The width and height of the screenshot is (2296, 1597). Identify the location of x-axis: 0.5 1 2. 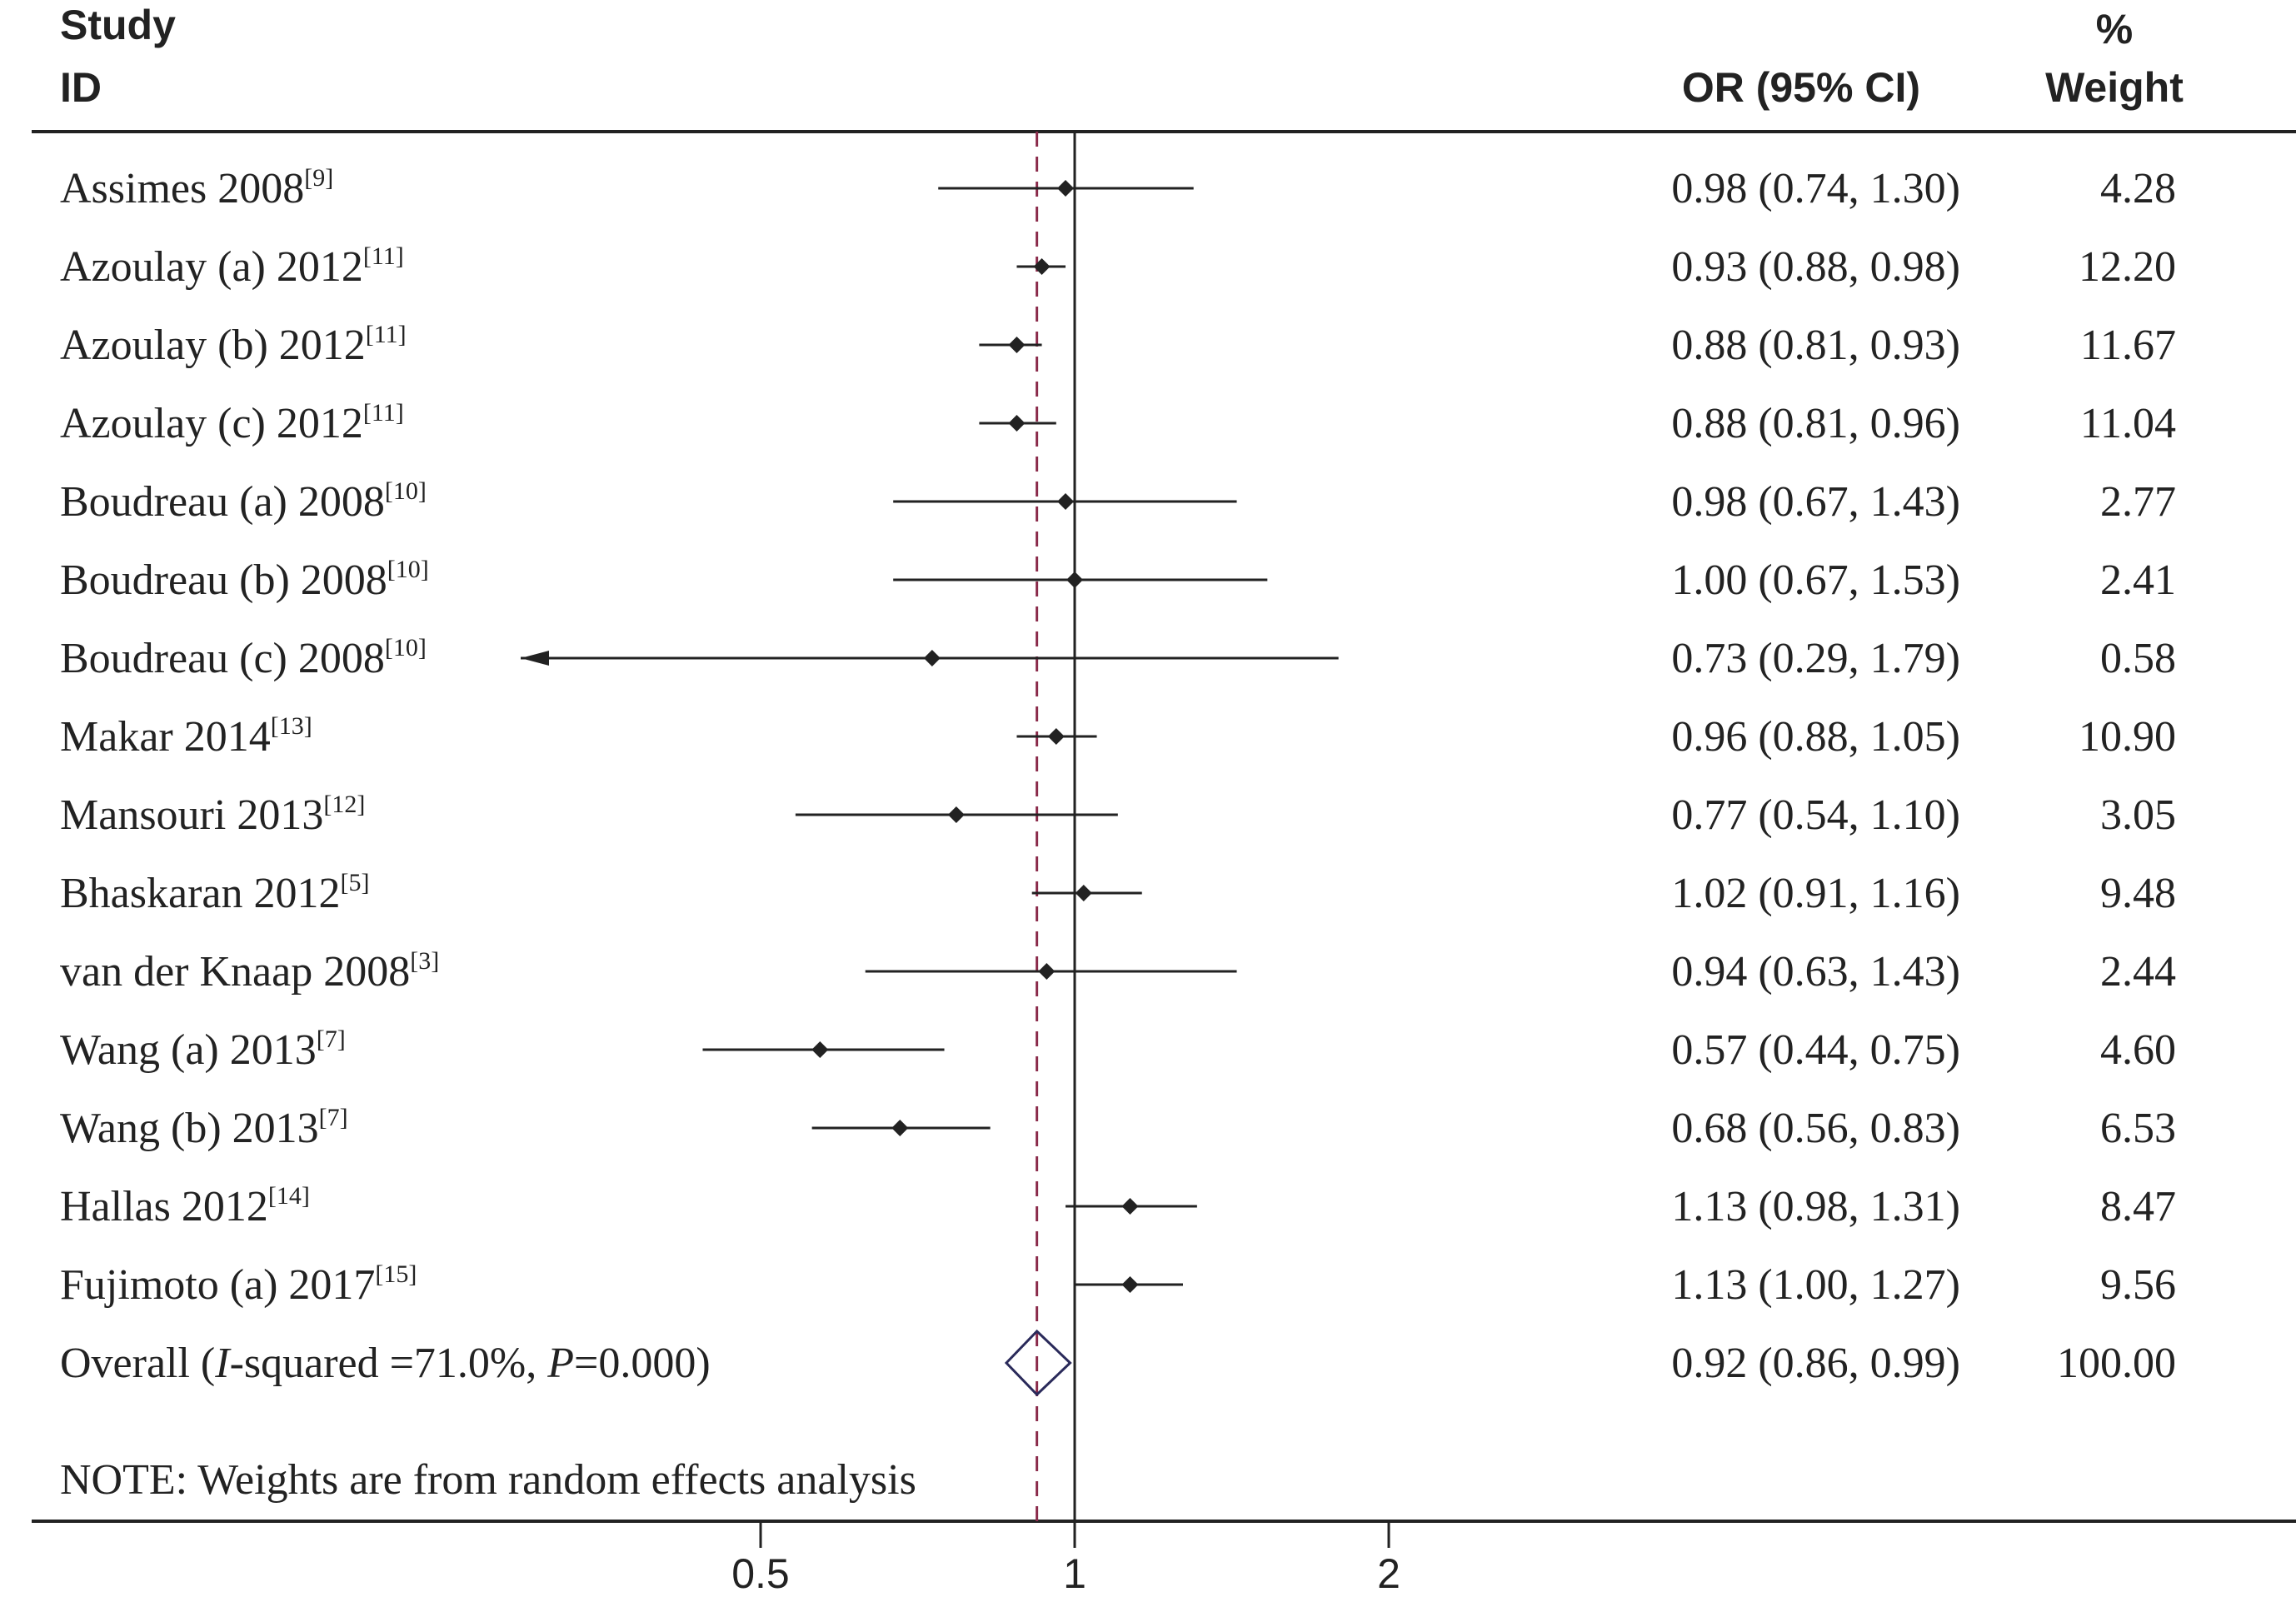
(1065, 1559).